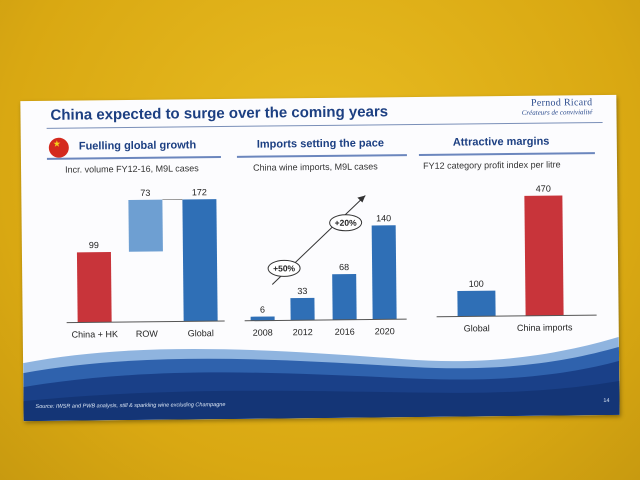 This screenshot has width=640, height=480. Describe the element at coordinates (325, 320) in the screenshot. I see `panel-2-baseline` at that location.